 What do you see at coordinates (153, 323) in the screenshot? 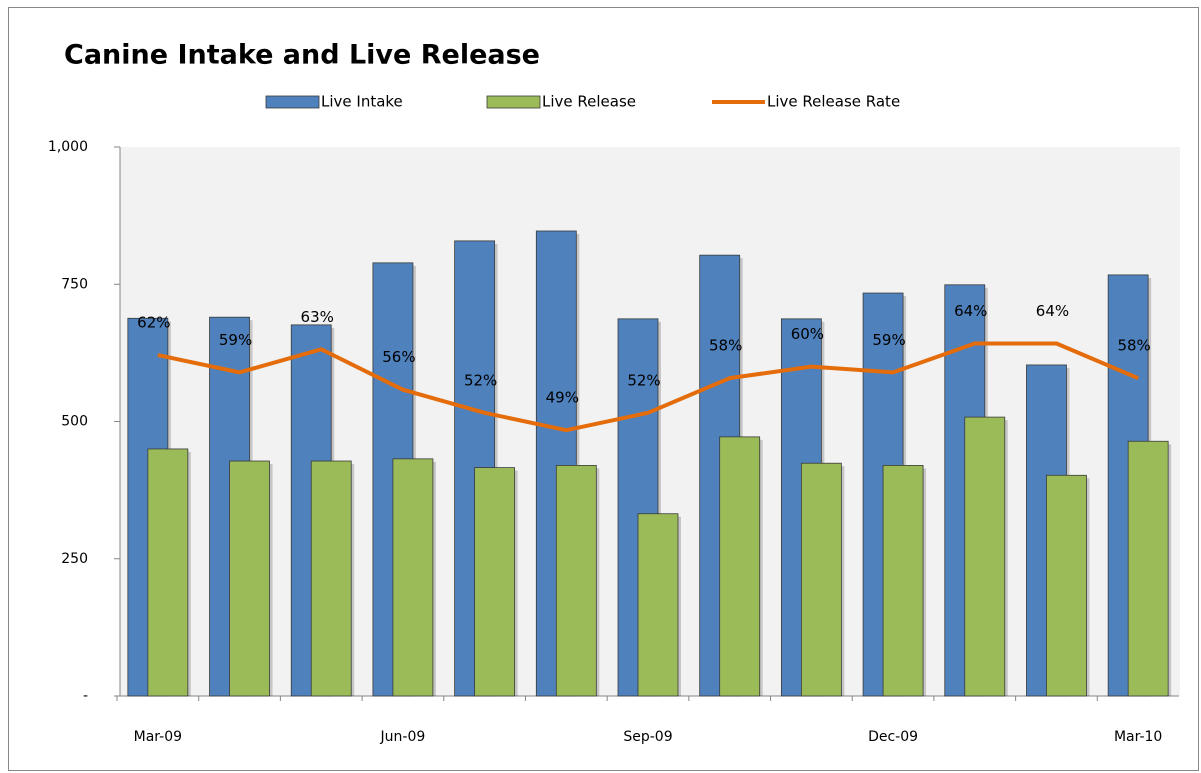
I see `data-label: 62%` at bounding box center [153, 323].